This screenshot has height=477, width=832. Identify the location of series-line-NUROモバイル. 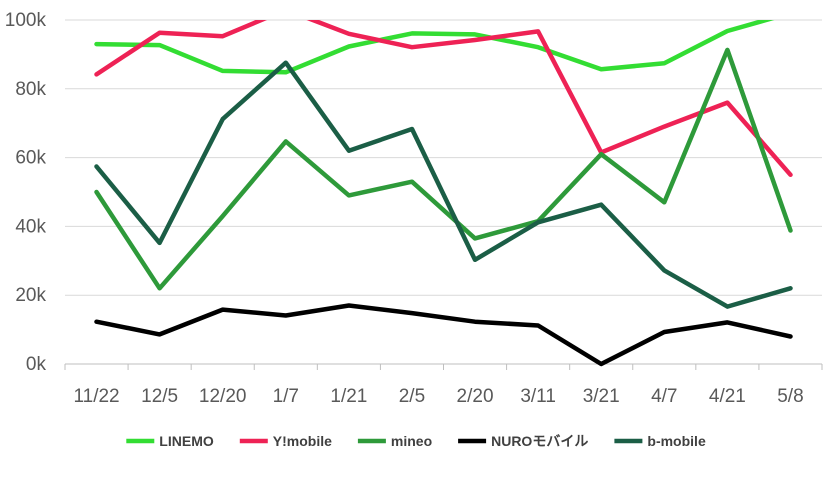
(443, 335).